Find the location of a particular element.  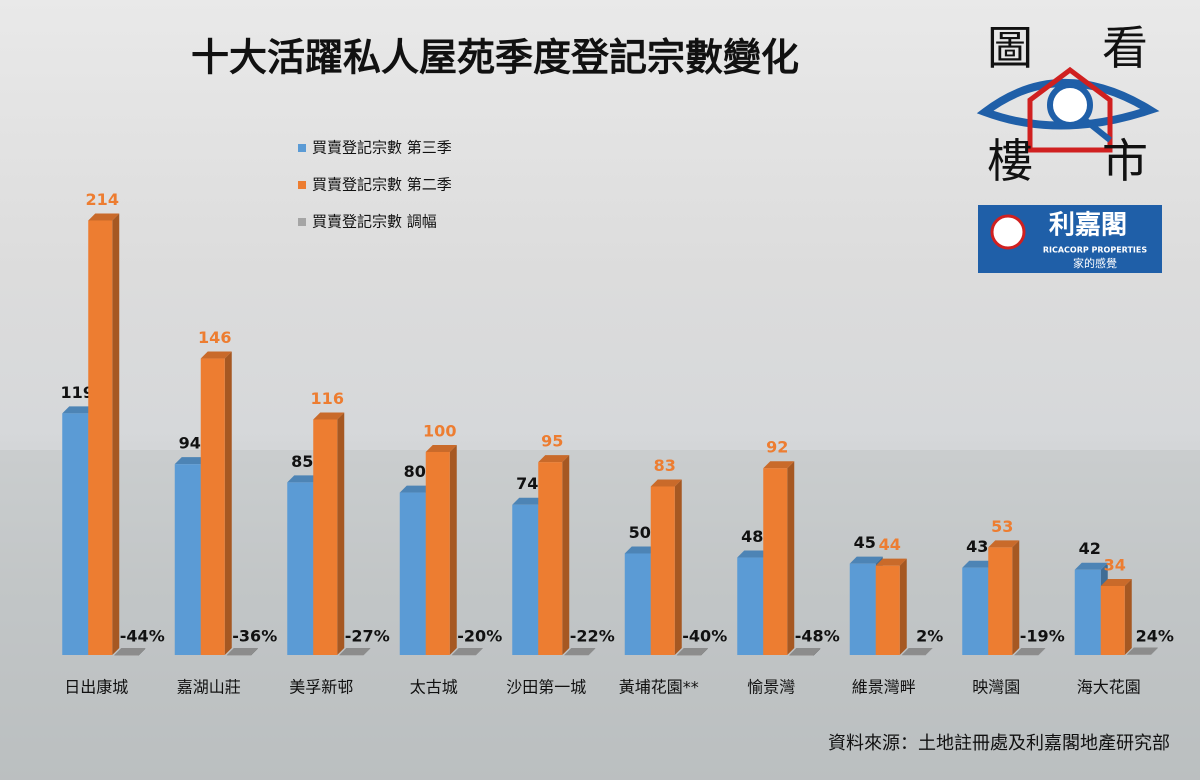

value-label: 24% is located at coordinates (1155, 636).